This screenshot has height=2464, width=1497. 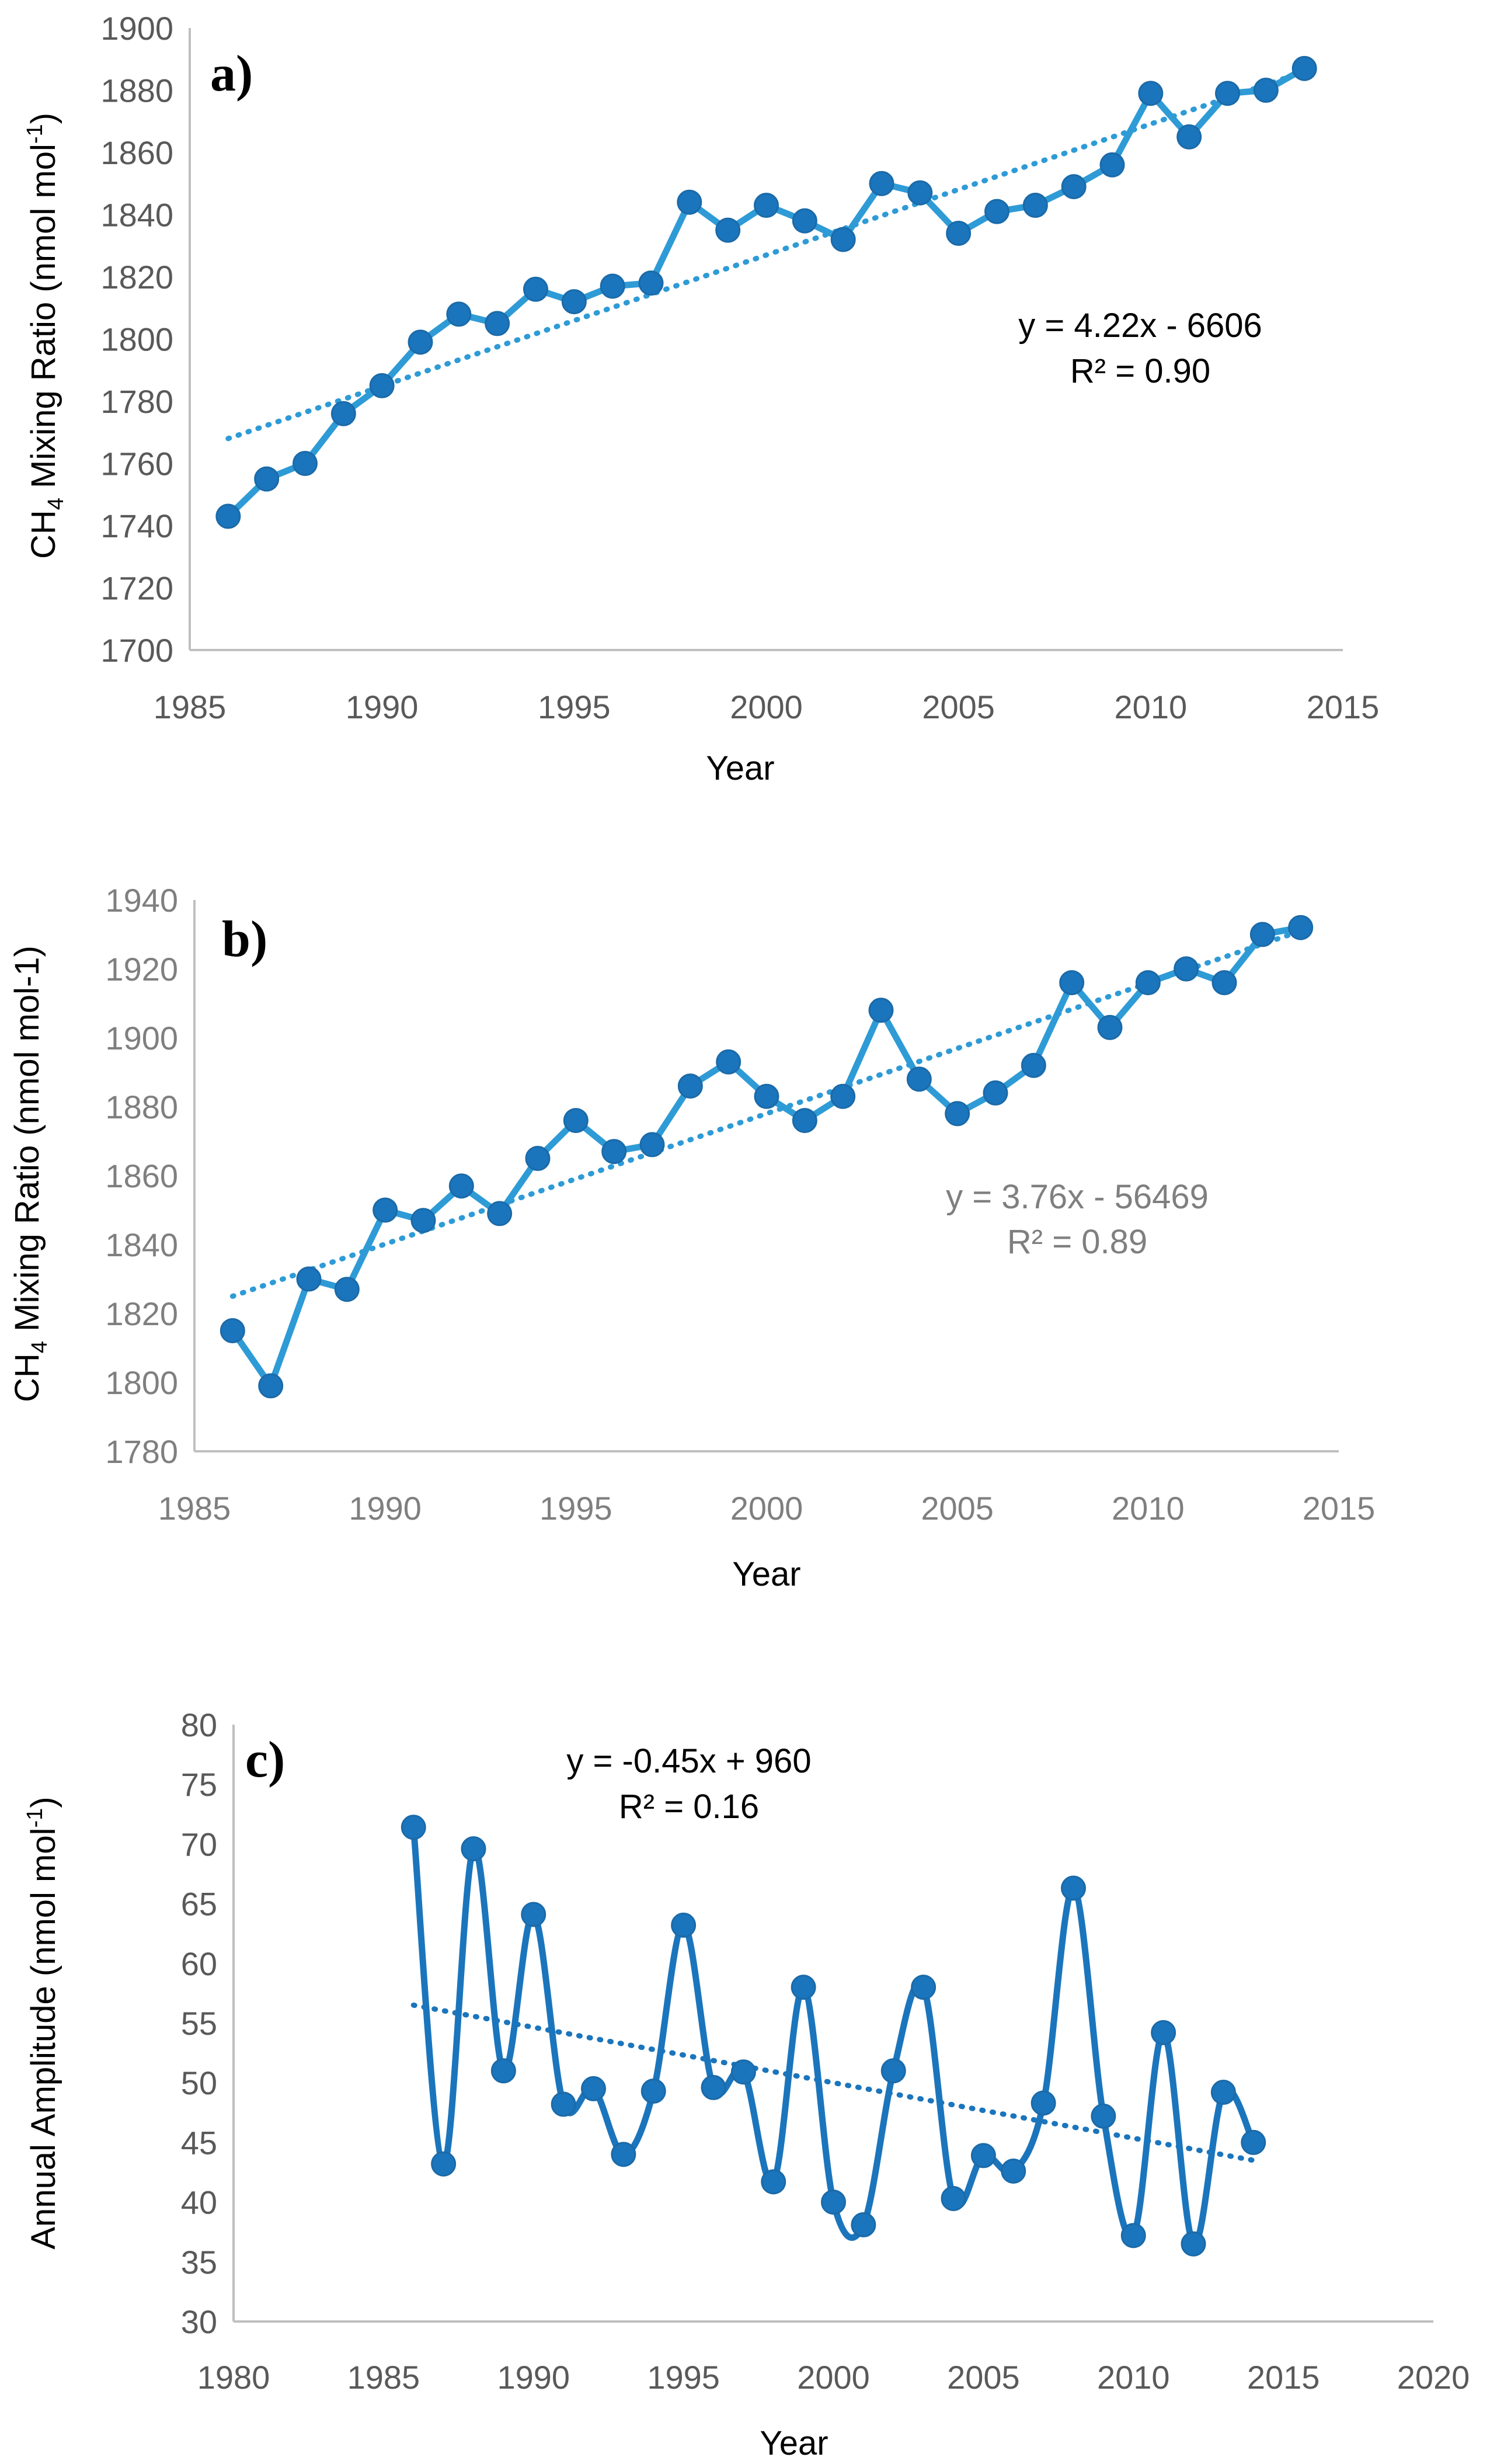 What do you see at coordinates (689, 1807) in the screenshot?
I see `panel-c-r-squared: R² = 0.16` at bounding box center [689, 1807].